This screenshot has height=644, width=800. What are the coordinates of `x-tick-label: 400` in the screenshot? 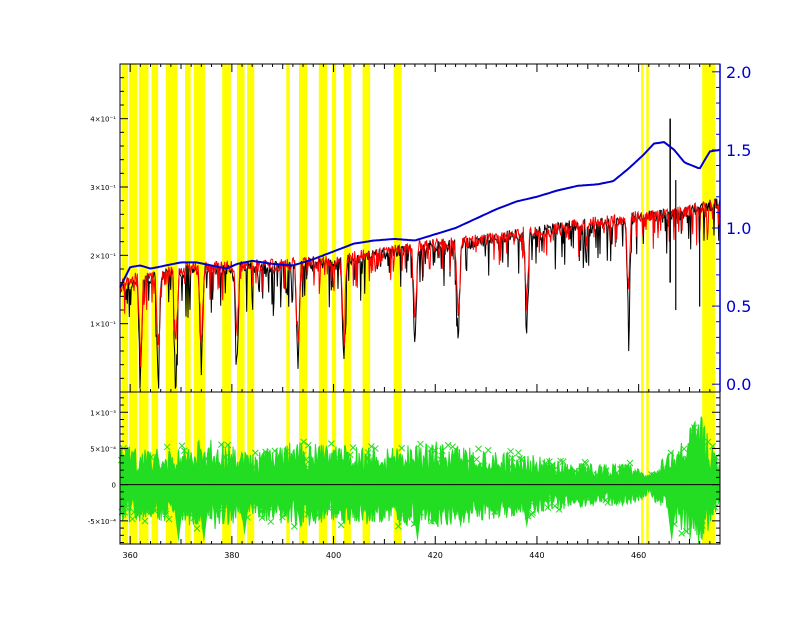 It's located at (333, 555).